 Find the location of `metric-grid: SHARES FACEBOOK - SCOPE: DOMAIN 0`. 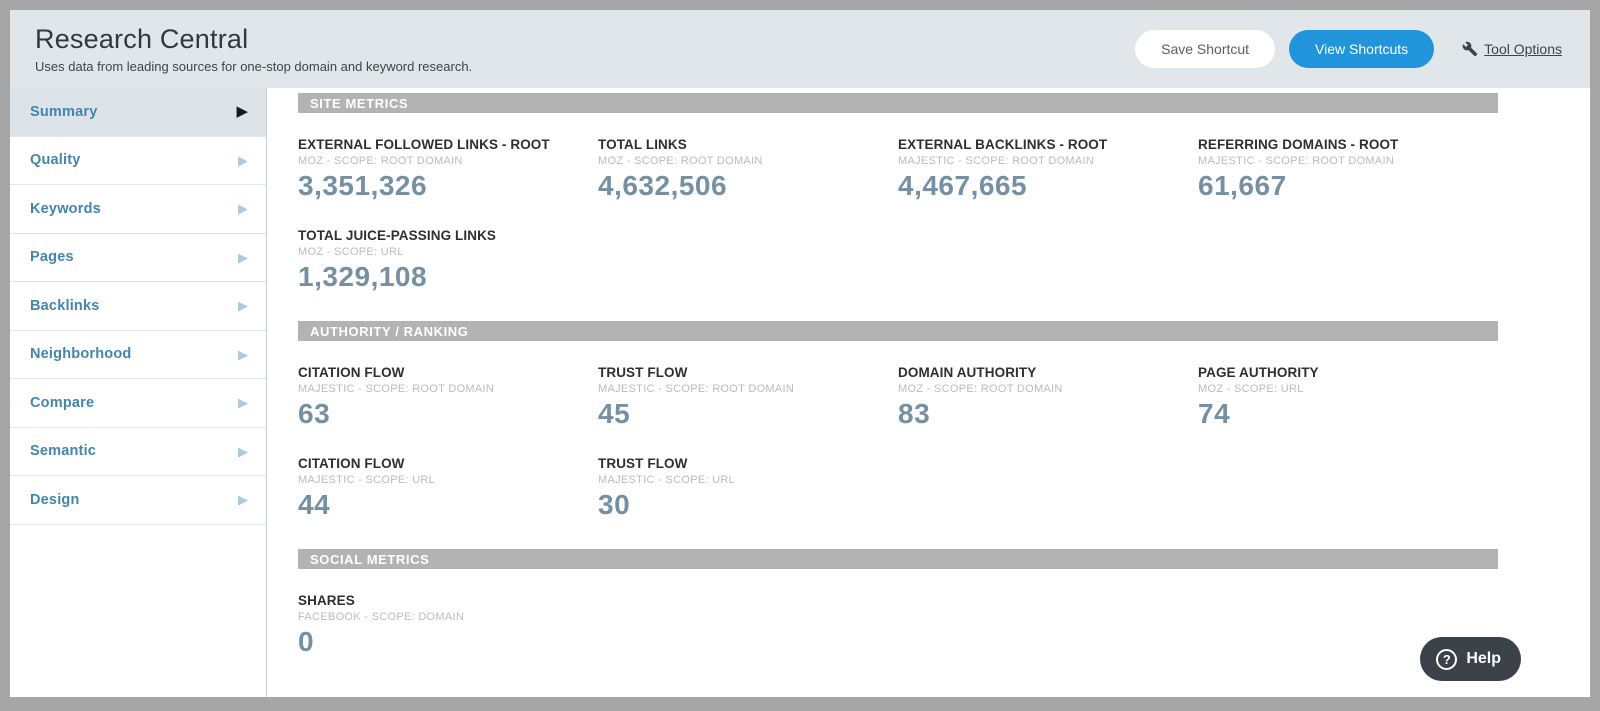

metric-grid: SHARES FACEBOOK - SCOPE: DOMAIN 0 is located at coordinates (898, 625).